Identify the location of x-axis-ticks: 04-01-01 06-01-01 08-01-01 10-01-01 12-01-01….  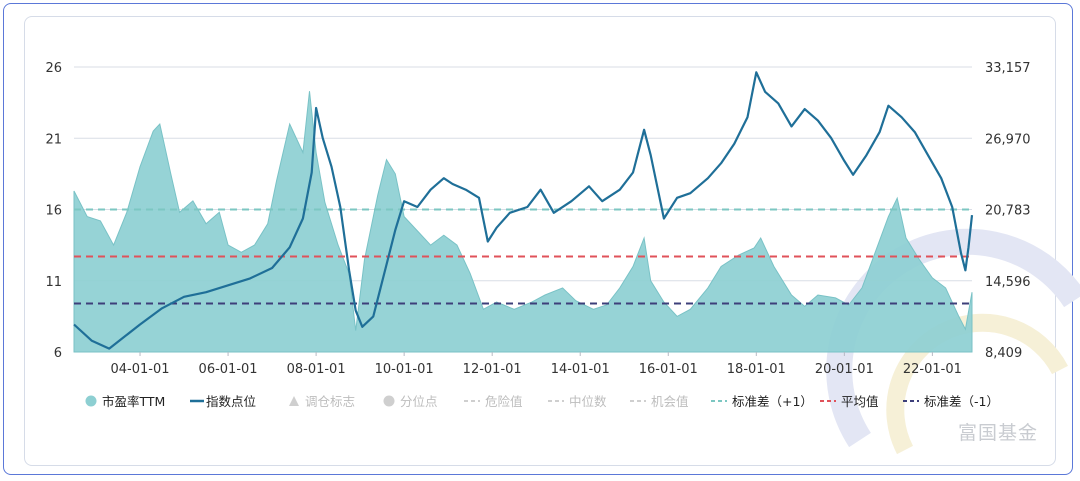
(536, 364).